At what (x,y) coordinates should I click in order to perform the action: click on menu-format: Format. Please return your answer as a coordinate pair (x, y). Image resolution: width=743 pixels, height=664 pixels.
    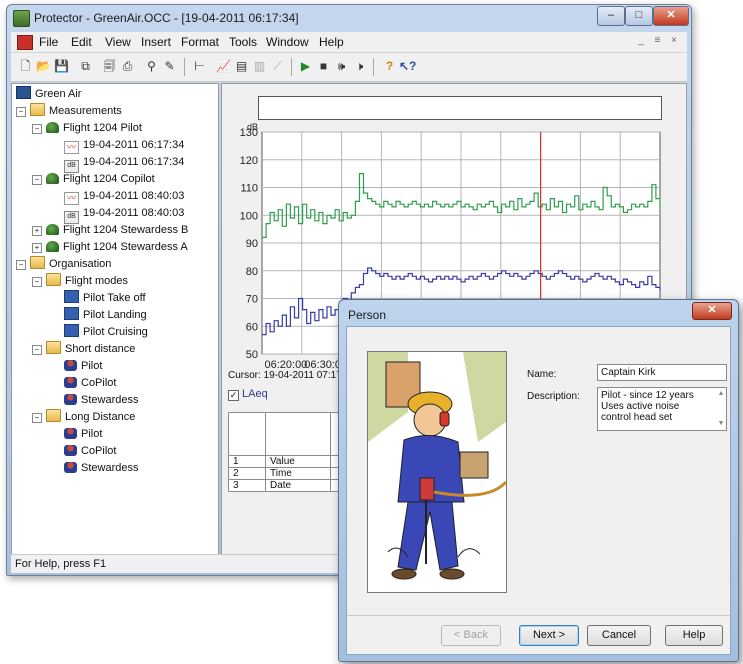
    Looking at the image, I should click on (200, 42).